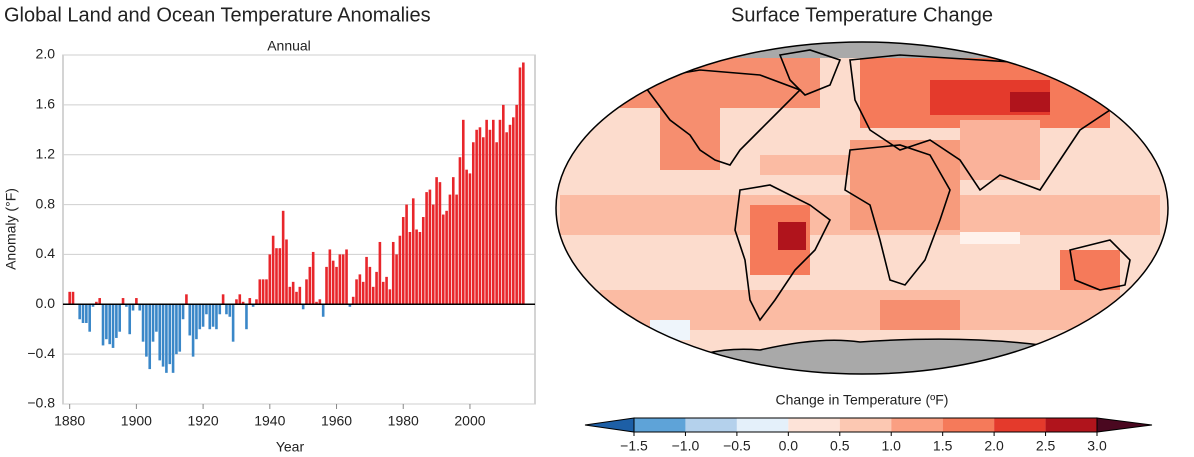 The height and width of the screenshot is (457, 1194). What do you see at coordinates (46, 303) in the screenshot?
I see `y-tick-label: 0.0` at bounding box center [46, 303].